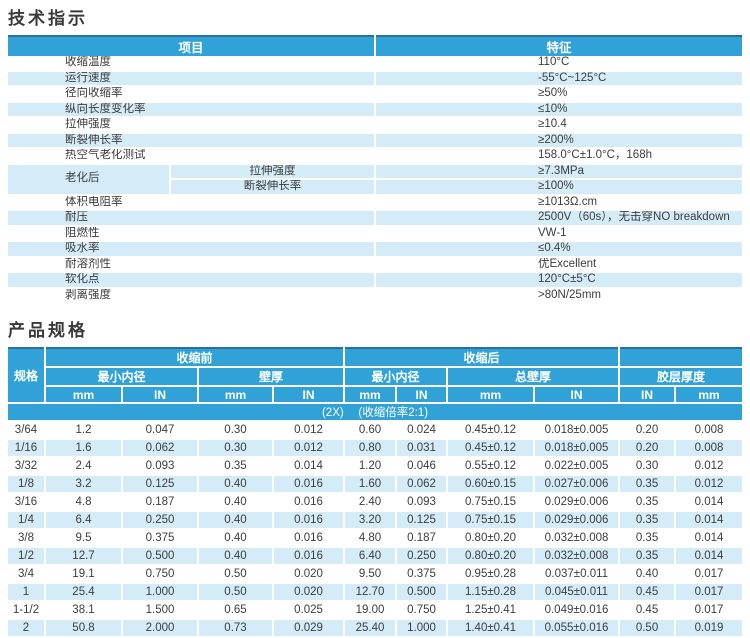  What do you see at coordinates (681, 377) in the screenshot?
I see `spec-subheader-adhesive: 胶层厚度` at bounding box center [681, 377].